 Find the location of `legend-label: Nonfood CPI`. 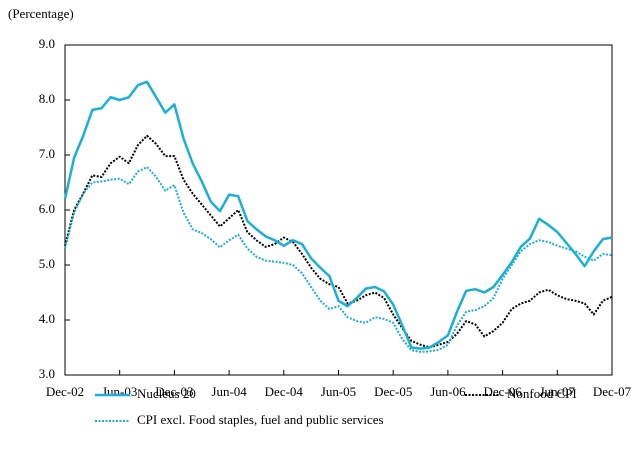

legend-label: Nonfood CPI is located at coordinates (542, 393).